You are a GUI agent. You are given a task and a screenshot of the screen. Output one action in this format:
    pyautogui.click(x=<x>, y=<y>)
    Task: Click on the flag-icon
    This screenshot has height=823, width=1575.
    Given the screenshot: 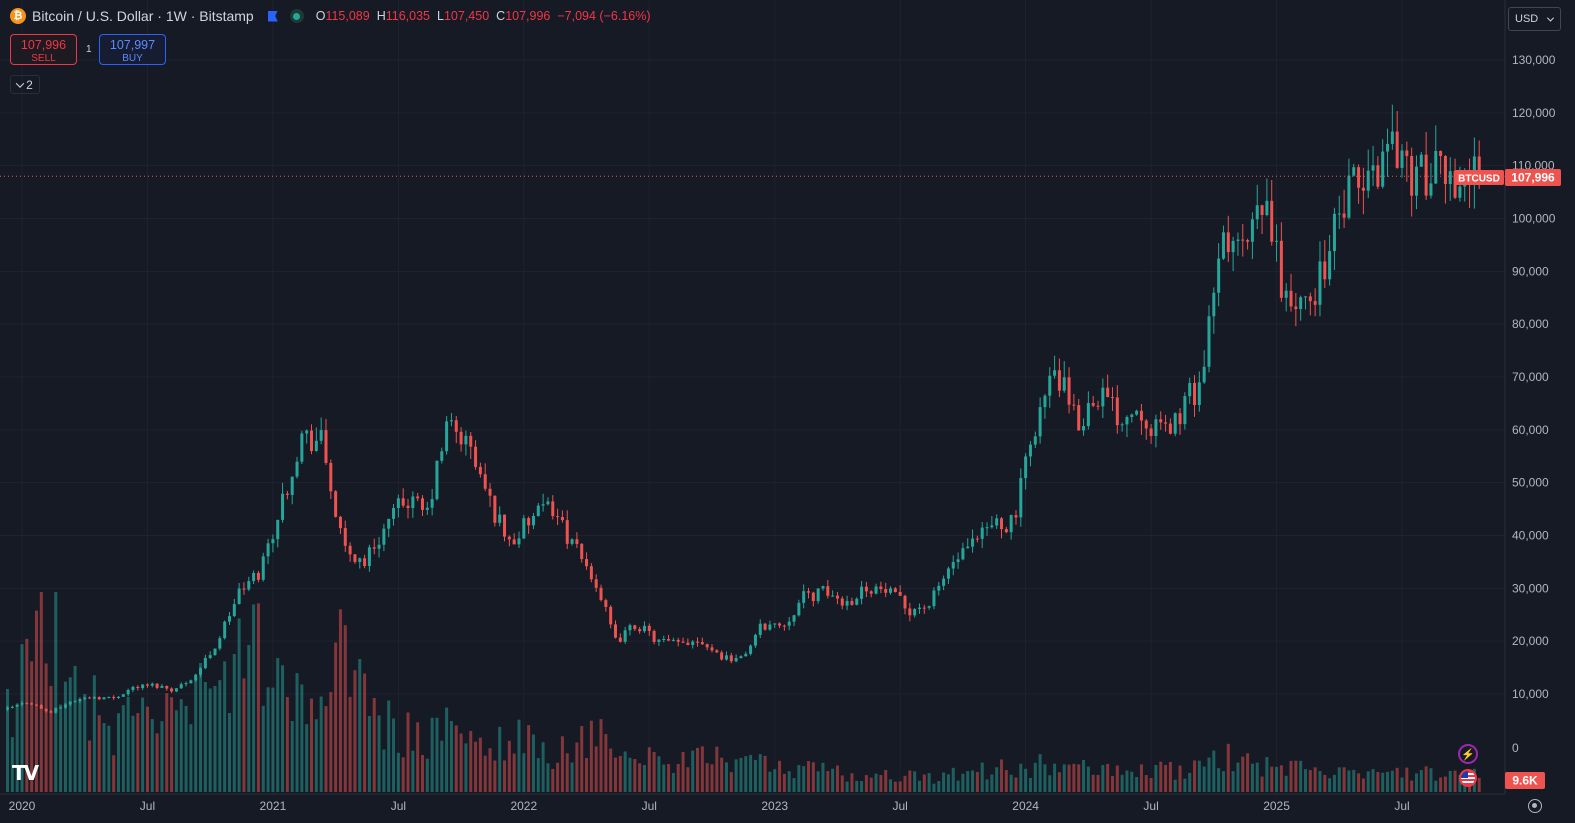 What is the action you would take?
    pyautogui.click(x=272, y=16)
    